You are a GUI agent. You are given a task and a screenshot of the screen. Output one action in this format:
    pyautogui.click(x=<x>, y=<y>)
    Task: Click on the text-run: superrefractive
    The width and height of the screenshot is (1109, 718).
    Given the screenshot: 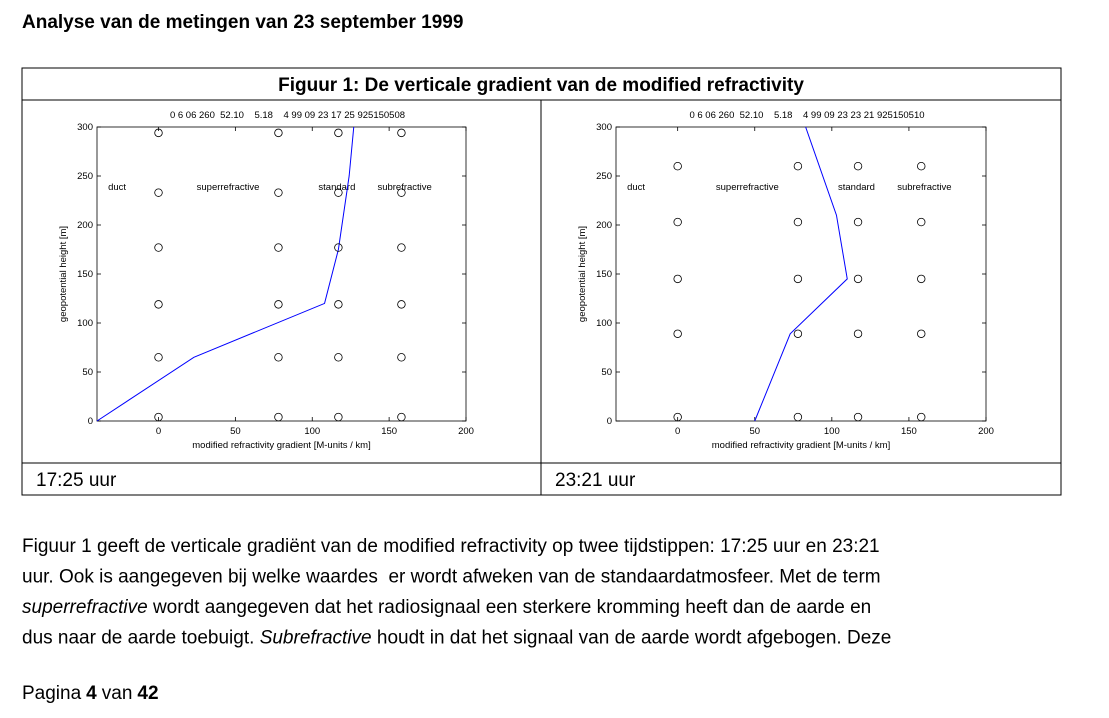 What is the action you would take?
    pyautogui.click(x=85, y=607)
    